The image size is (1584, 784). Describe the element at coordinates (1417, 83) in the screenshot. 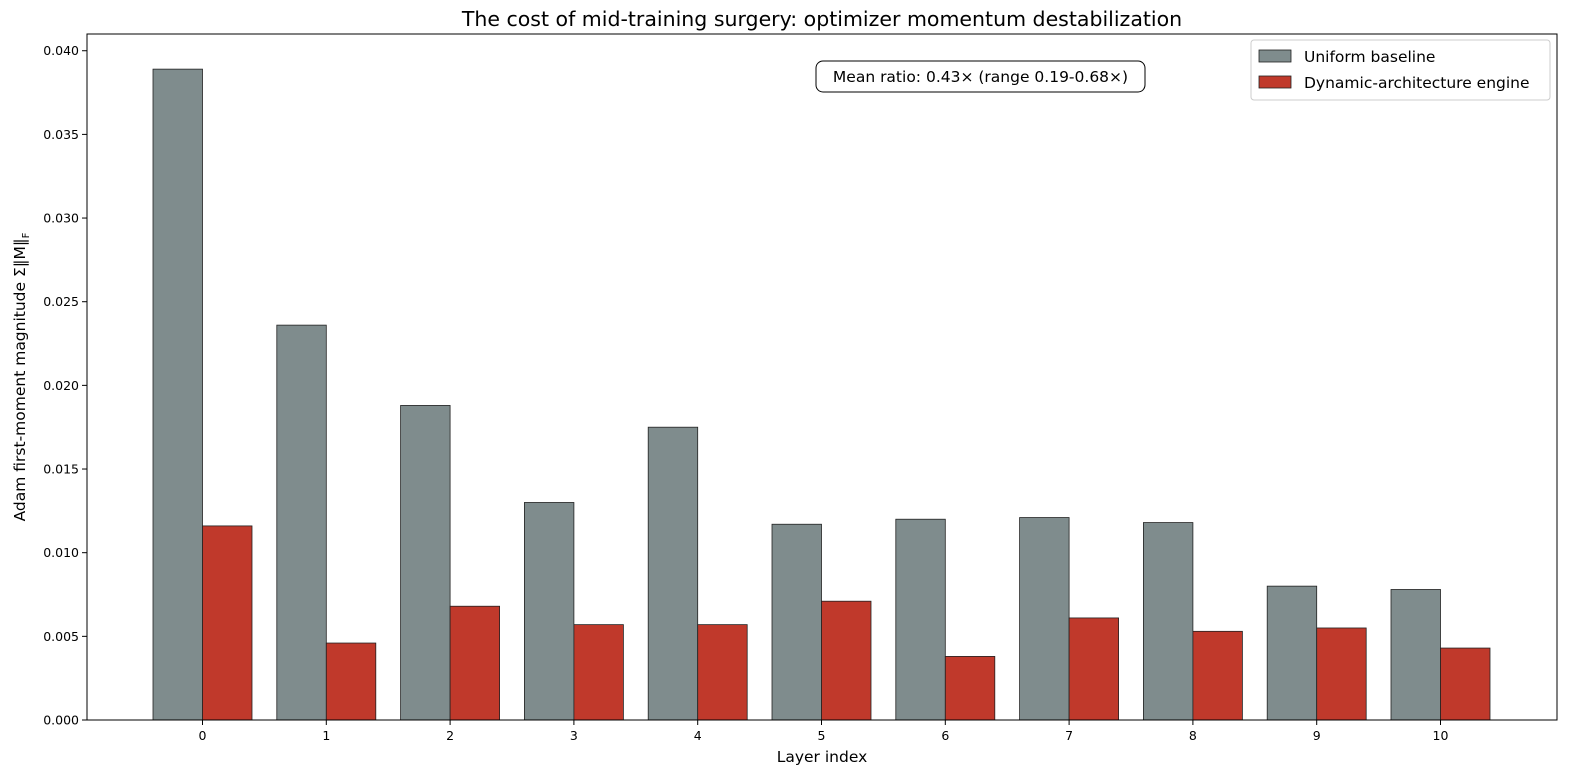

I see `legend-label-dynamic-architecture-engine: Dynamic-architecture engine` at that location.